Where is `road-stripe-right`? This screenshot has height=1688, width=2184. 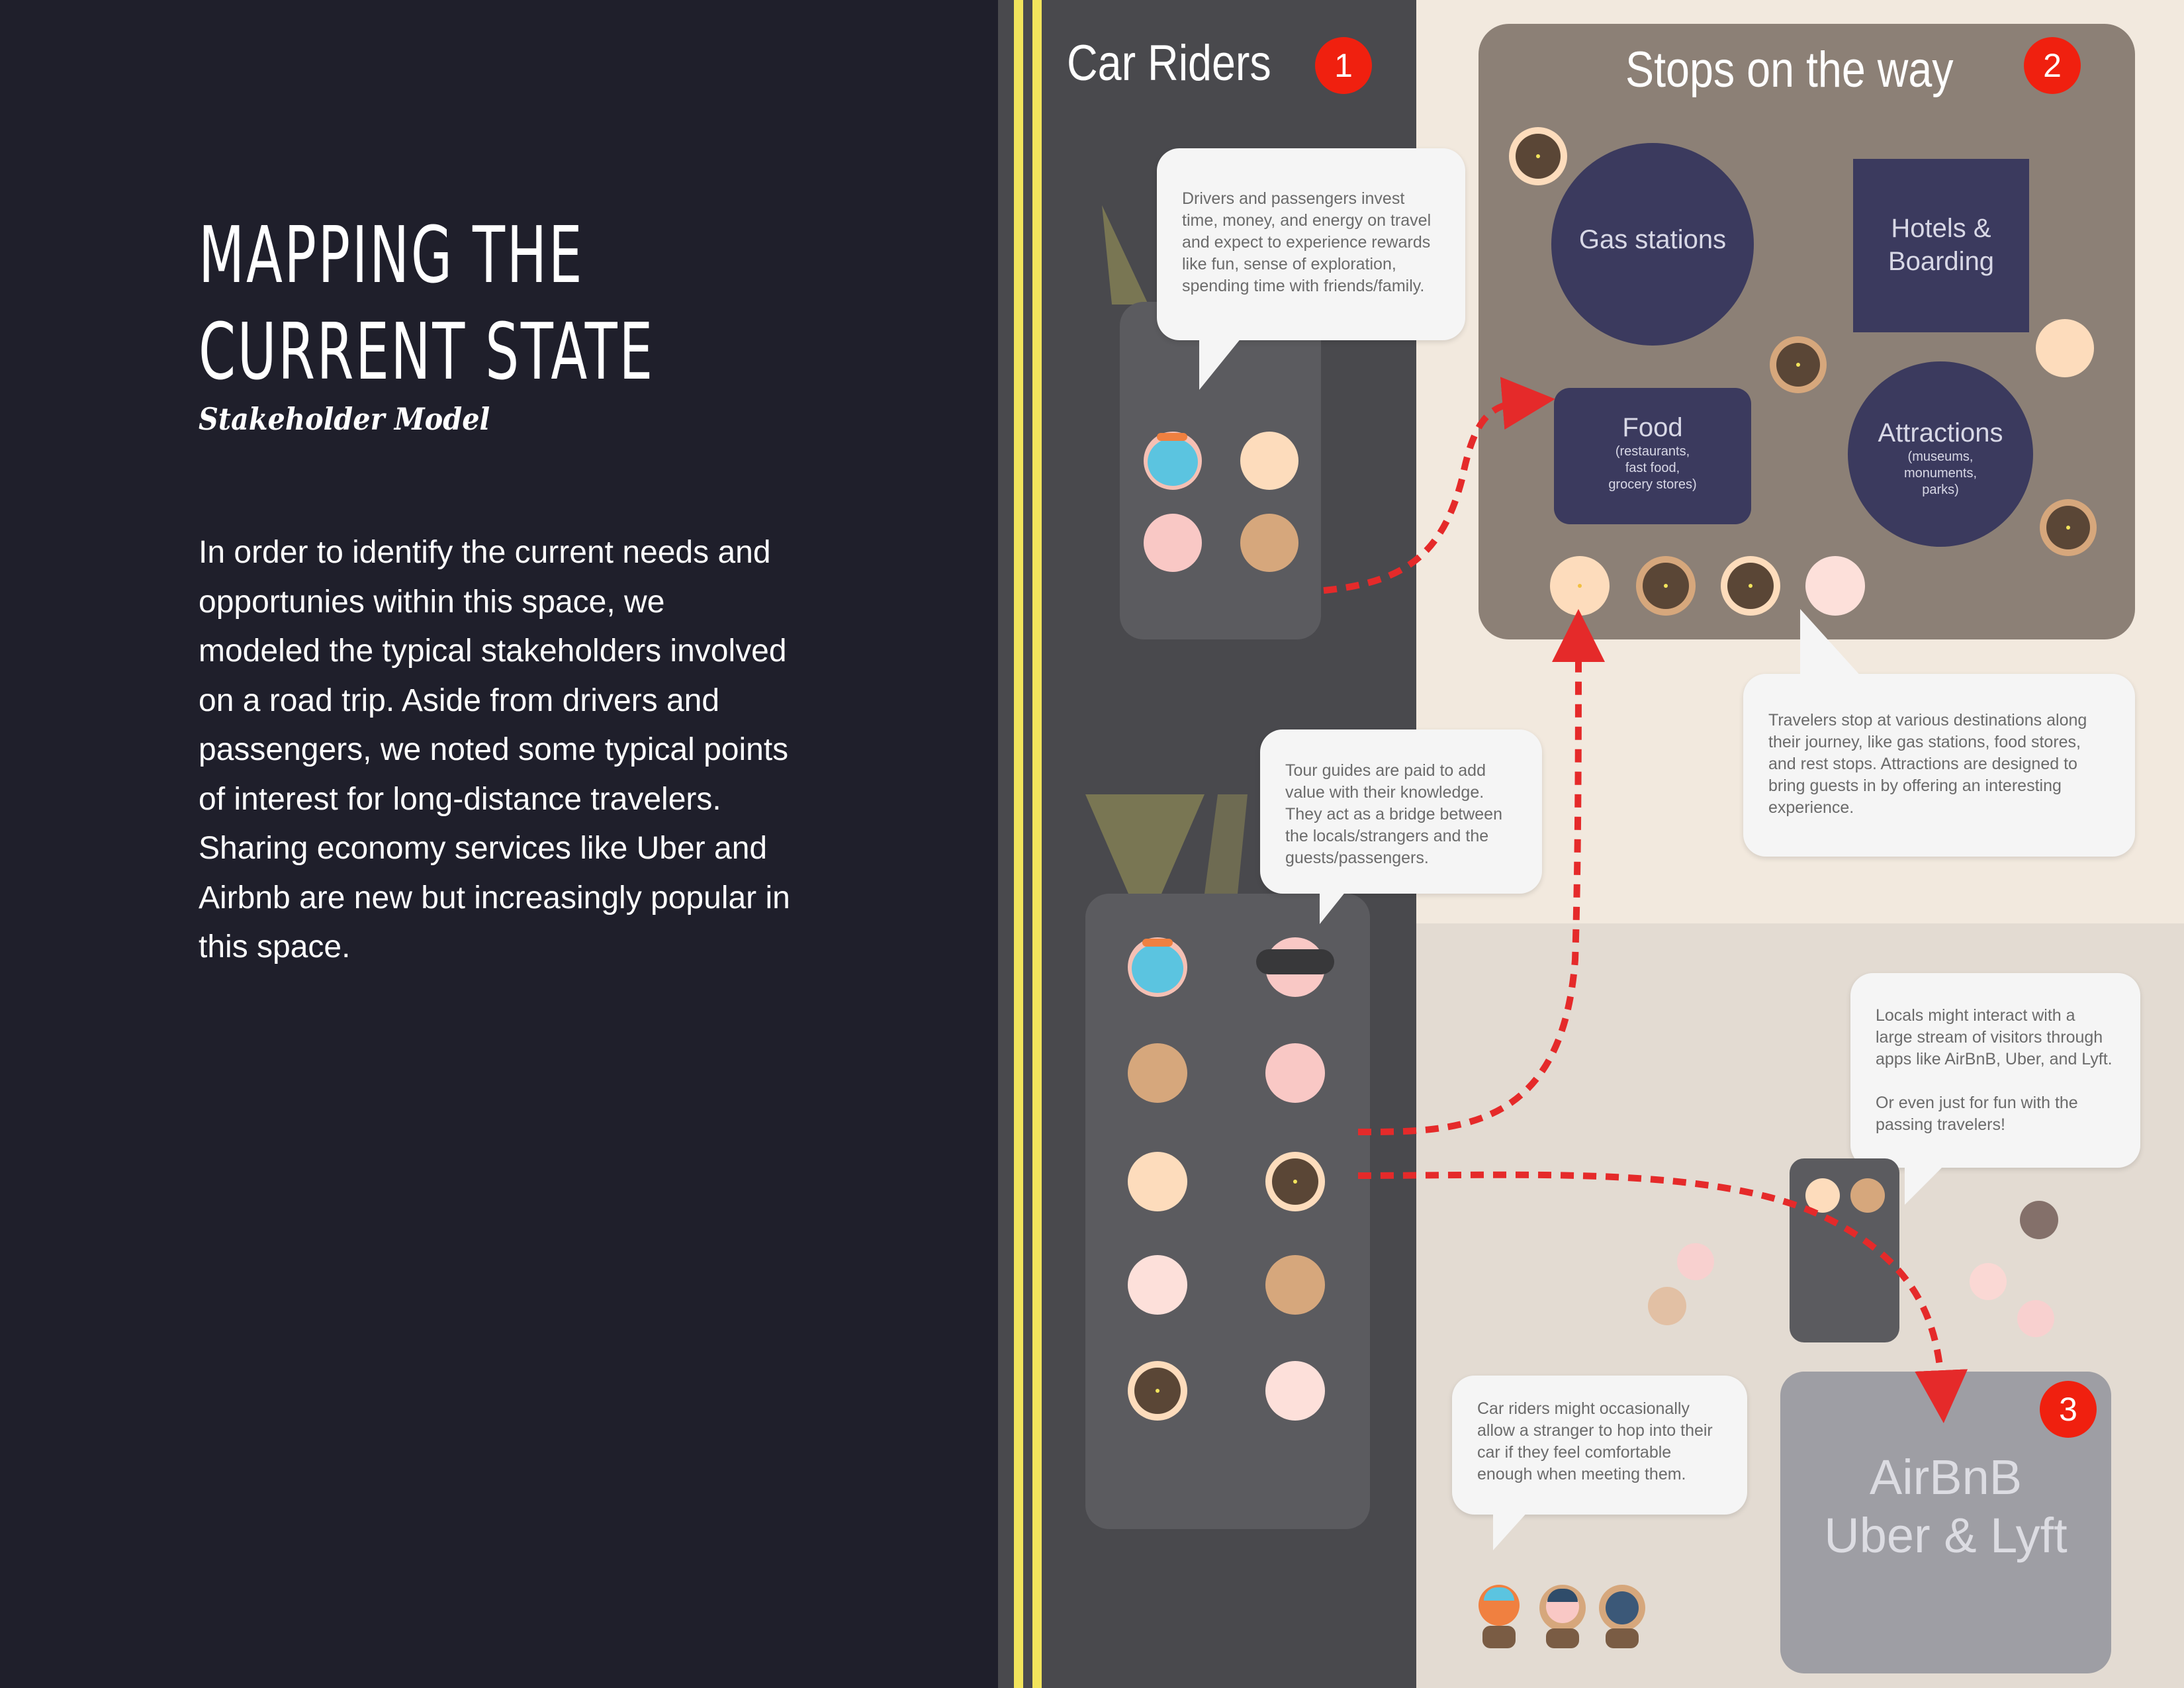 road-stripe-right is located at coordinates (1037, 844).